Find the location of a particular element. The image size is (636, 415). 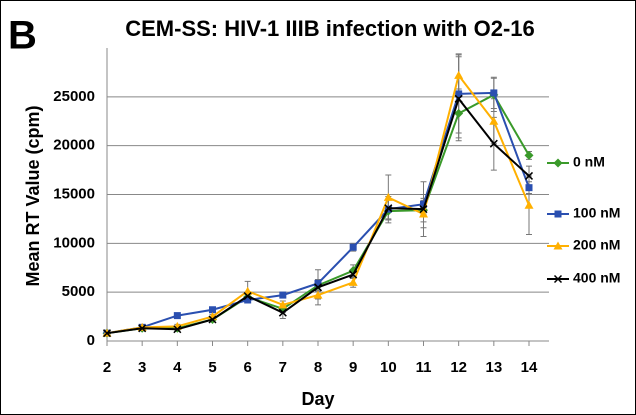

x-tick-label: 9 is located at coordinates (353, 367).